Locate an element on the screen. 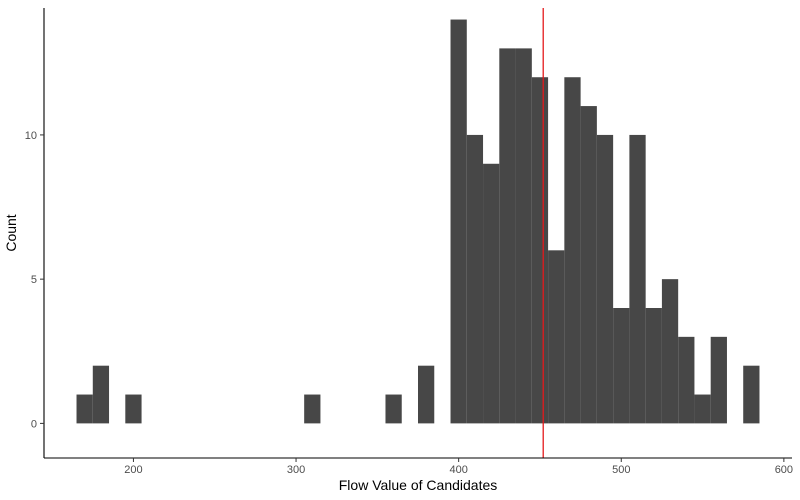 The image size is (800, 500). x-axis-ticks: 200 300 400 500 600 is located at coordinates (458, 467).